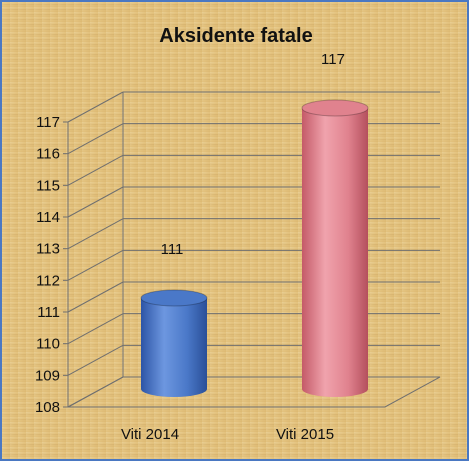 The height and width of the screenshot is (461, 469). What do you see at coordinates (48, 344) in the screenshot?
I see `y-tick-label: 110` at bounding box center [48, 344].